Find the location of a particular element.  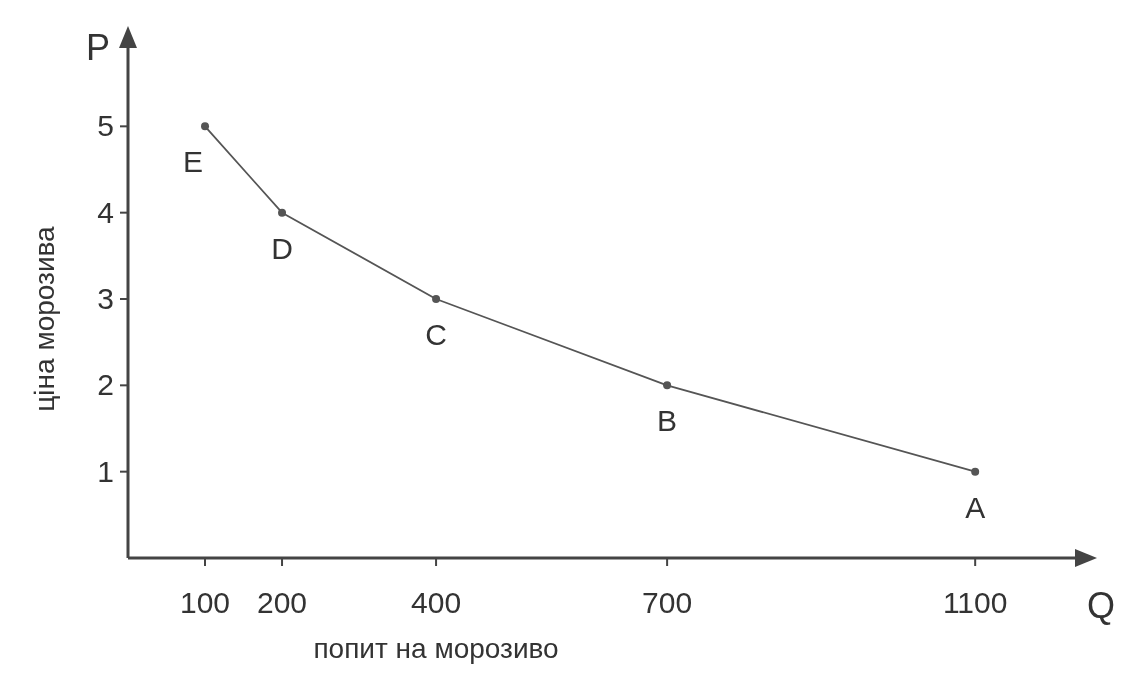

y-tick-label: 2 is located at coordinates (105, 385).